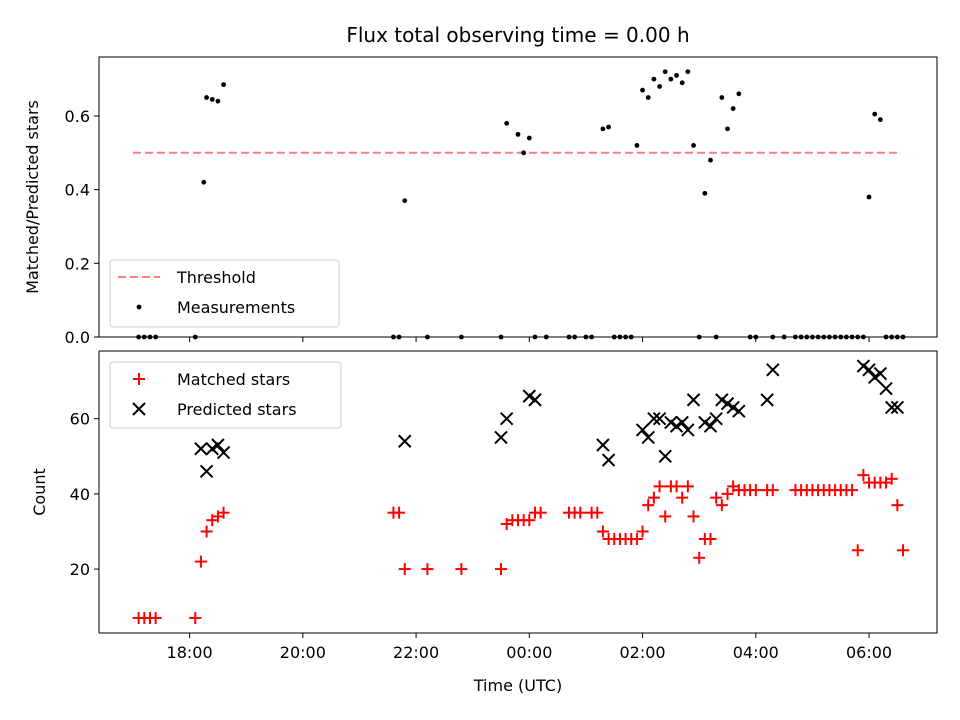 This screenshot has height=720, width=960. I want to click on top-y-tick-label: 0.6, so click(77, 116).